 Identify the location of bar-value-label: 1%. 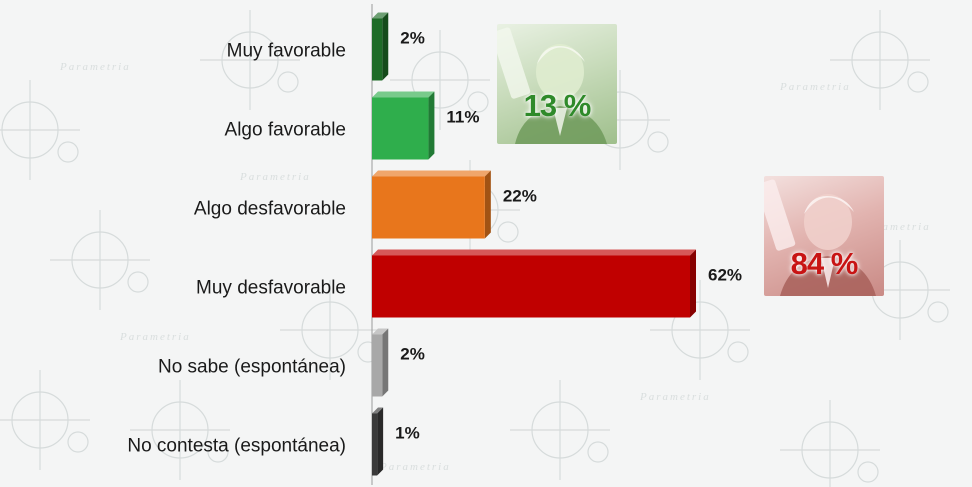
(407, 433).